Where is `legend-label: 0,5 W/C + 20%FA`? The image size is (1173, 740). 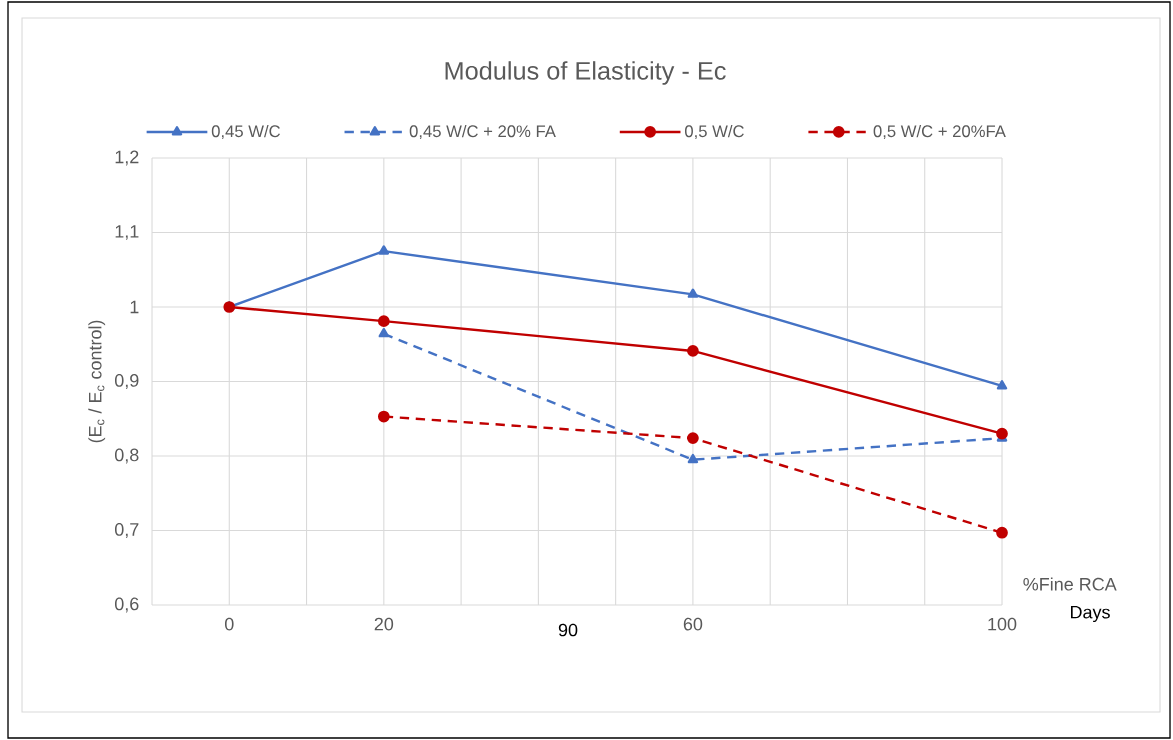
legend-label: 0,5 W/C + 20%FA is located at coordinates (939, 132).